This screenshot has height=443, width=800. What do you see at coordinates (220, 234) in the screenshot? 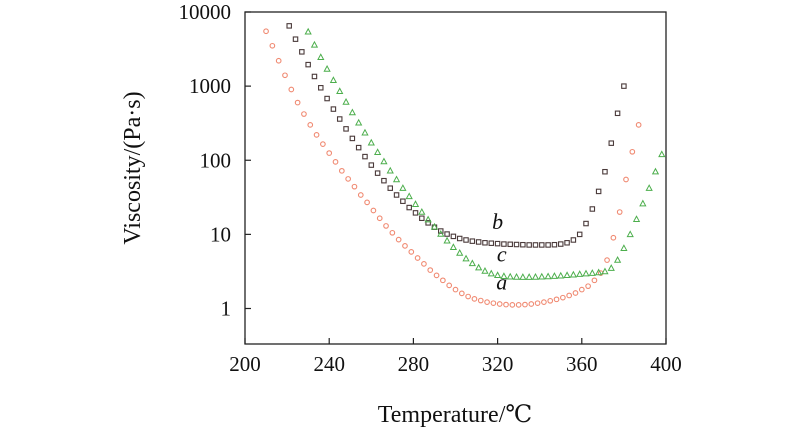
I see `y-tick-label: 10` at bounding box center [220, 234].